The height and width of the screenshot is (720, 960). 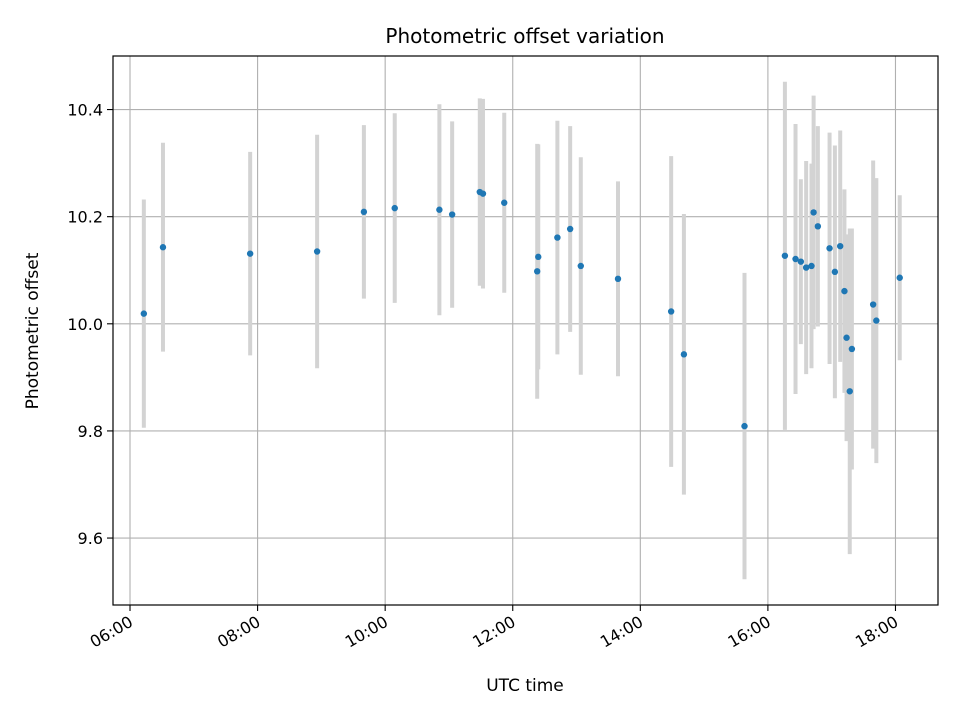 I want to click on y-axis-label: Photometric offset, so click(x=33, y=330).